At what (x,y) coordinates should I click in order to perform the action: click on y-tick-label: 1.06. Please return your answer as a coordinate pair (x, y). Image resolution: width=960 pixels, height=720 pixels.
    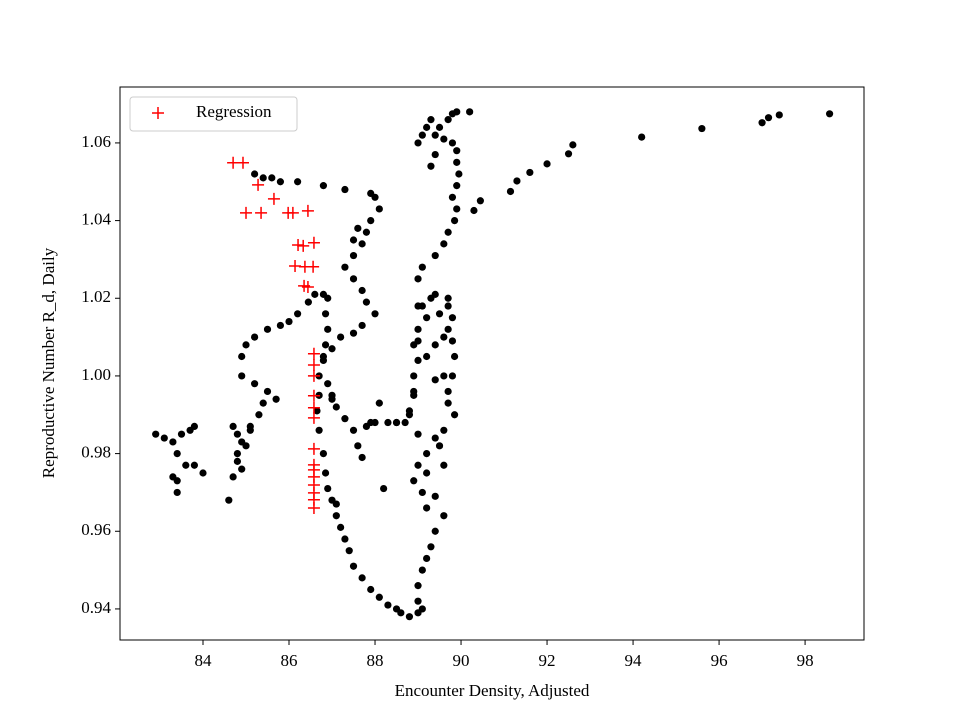
    Looking at the image, I should click on (96, 141).